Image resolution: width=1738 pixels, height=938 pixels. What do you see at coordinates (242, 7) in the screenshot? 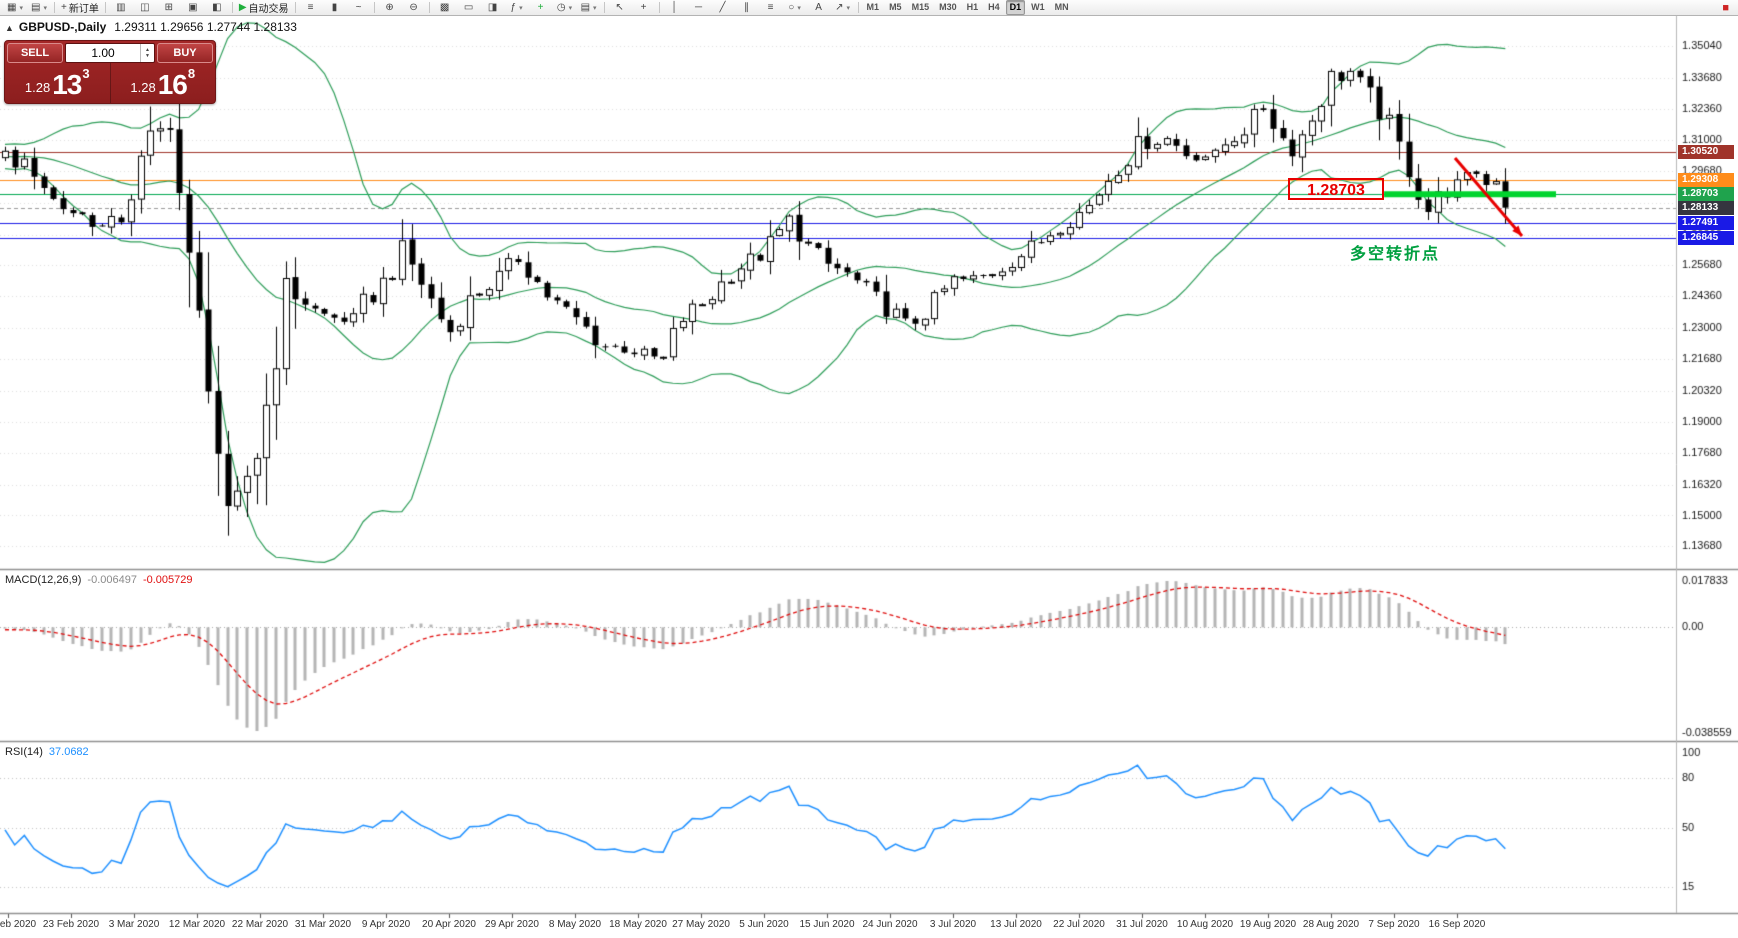
I see `auto-trading-icon: ▶` at bounding box center [242, 7].